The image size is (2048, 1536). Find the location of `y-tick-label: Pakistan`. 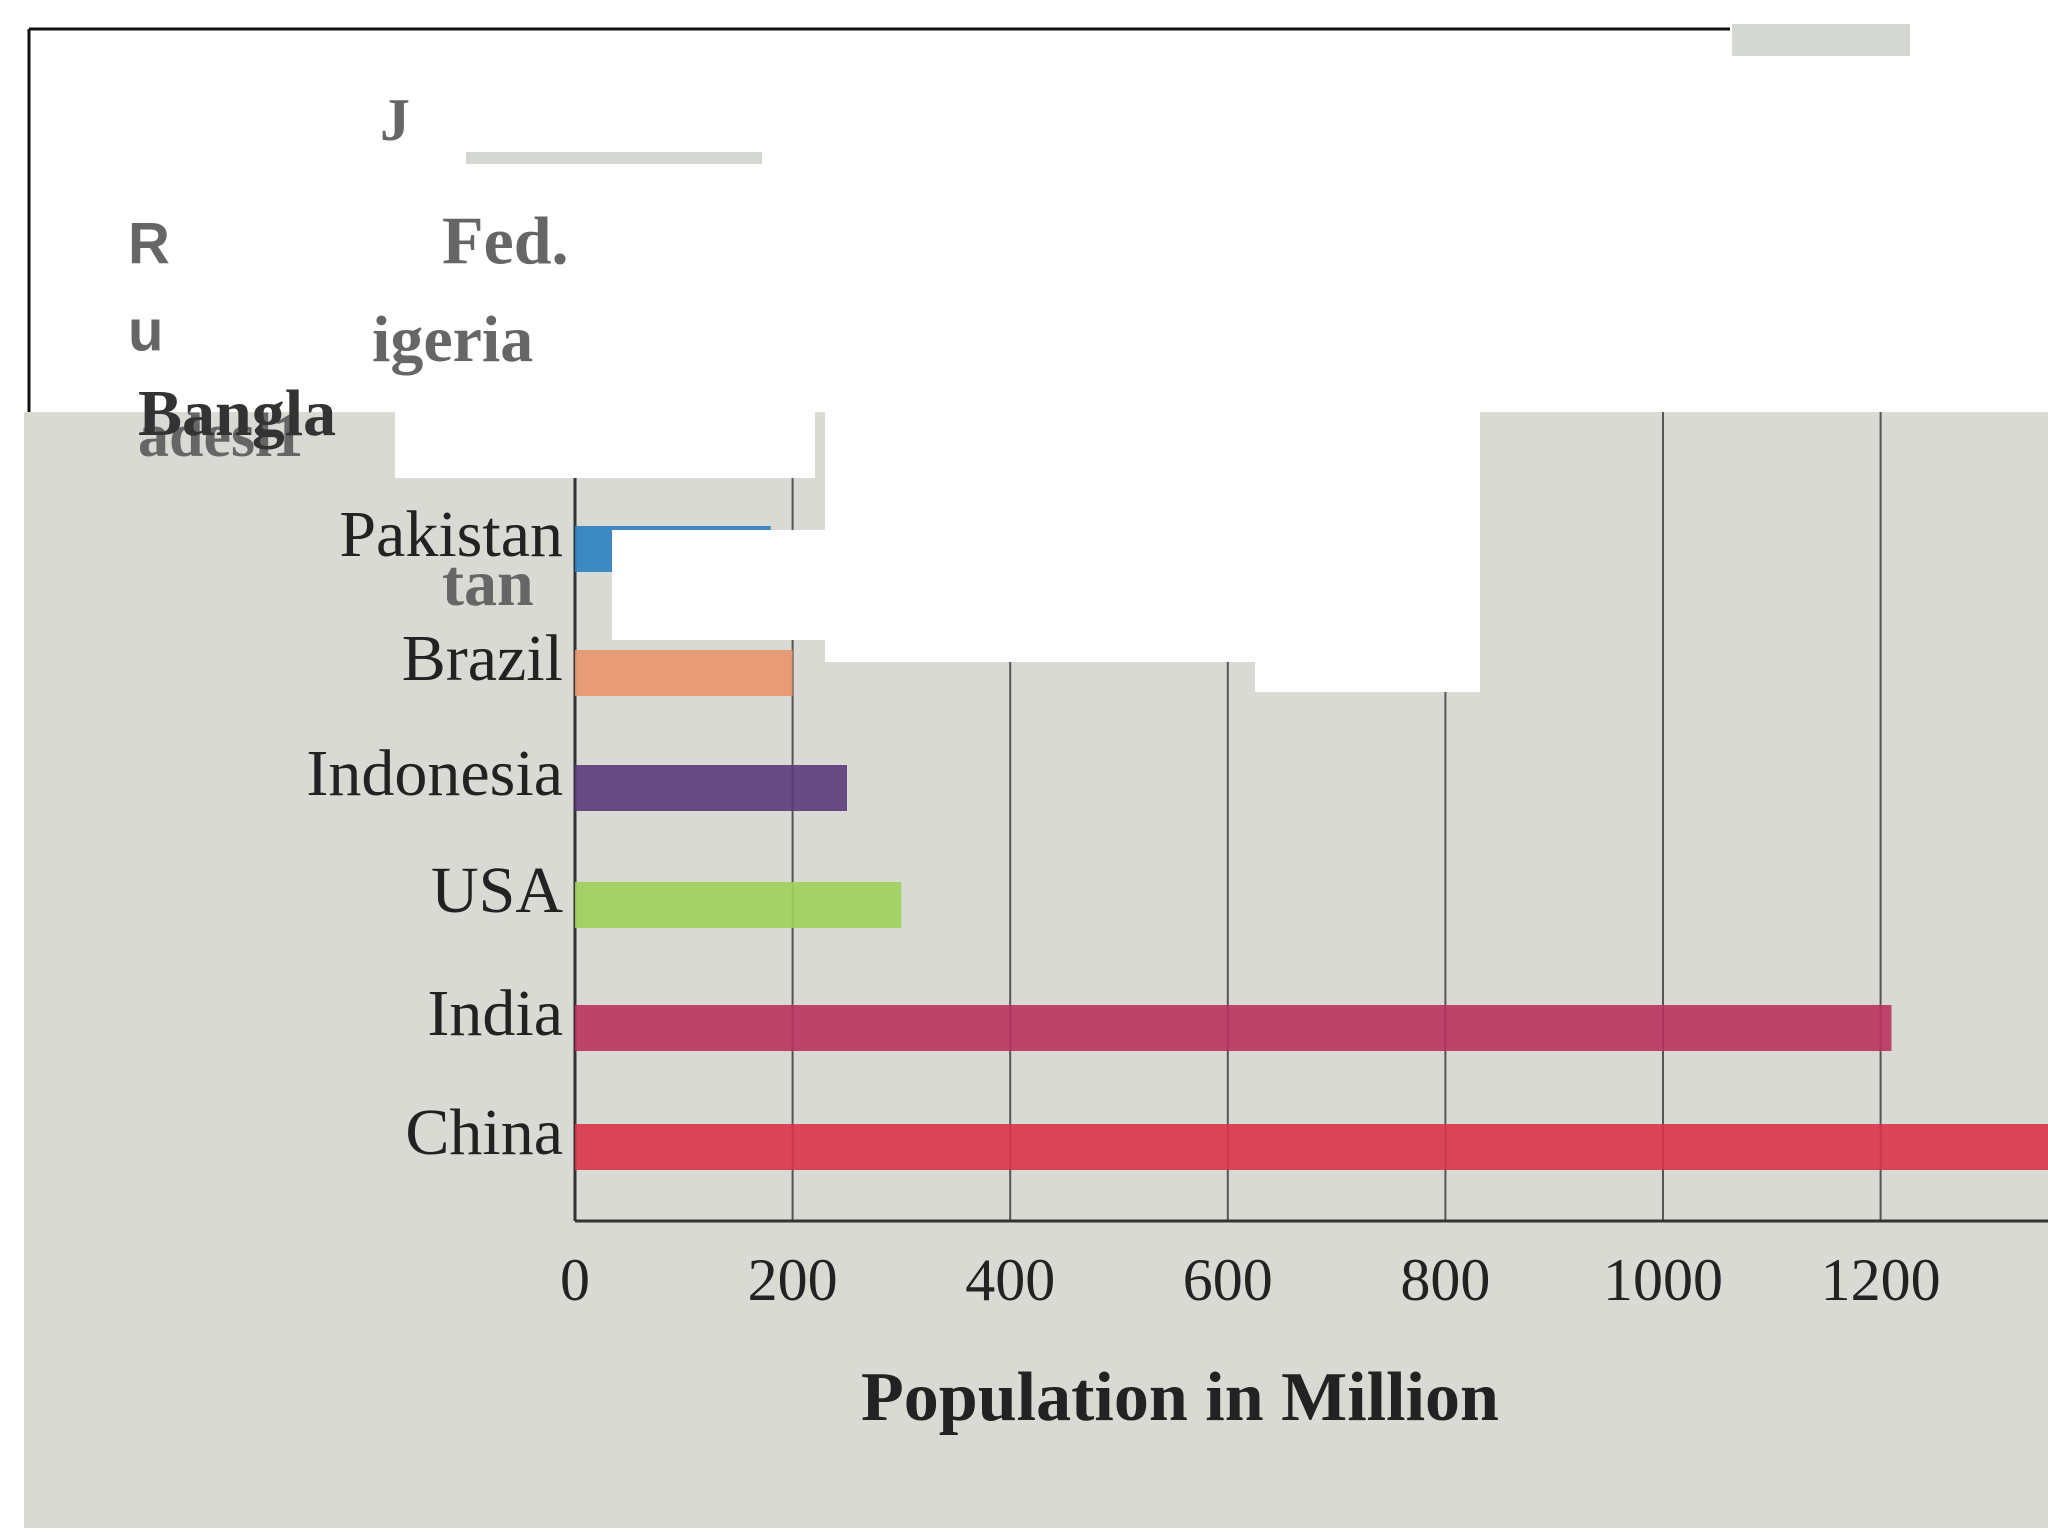

y-tick-label: Pakistan is located at coordinates (451, 534).